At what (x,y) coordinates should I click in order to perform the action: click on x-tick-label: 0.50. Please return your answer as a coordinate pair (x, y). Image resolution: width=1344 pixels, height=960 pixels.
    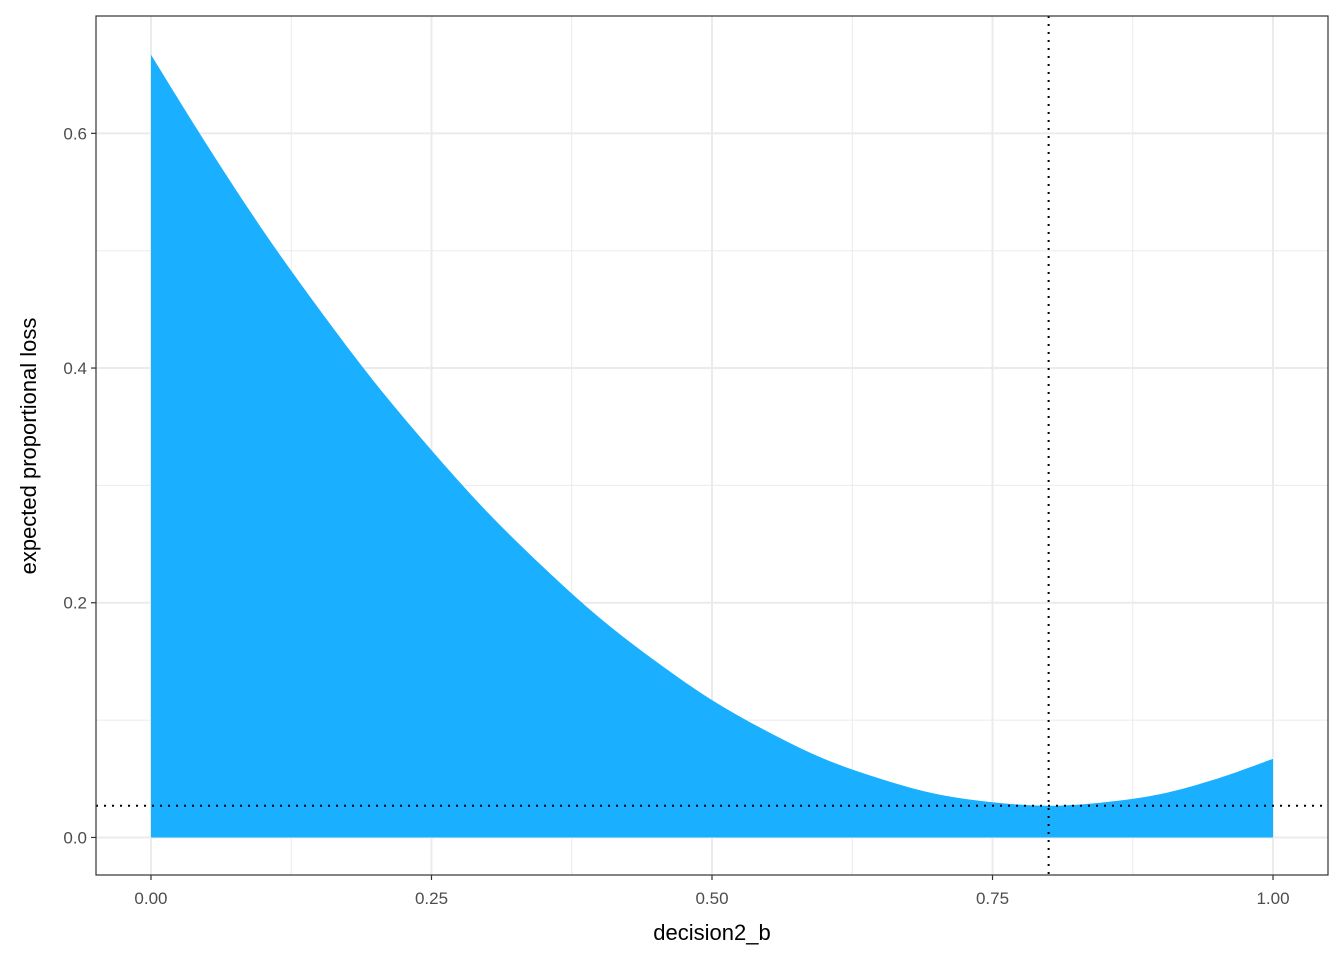
    Looking at the image, I should click on (711, 898).